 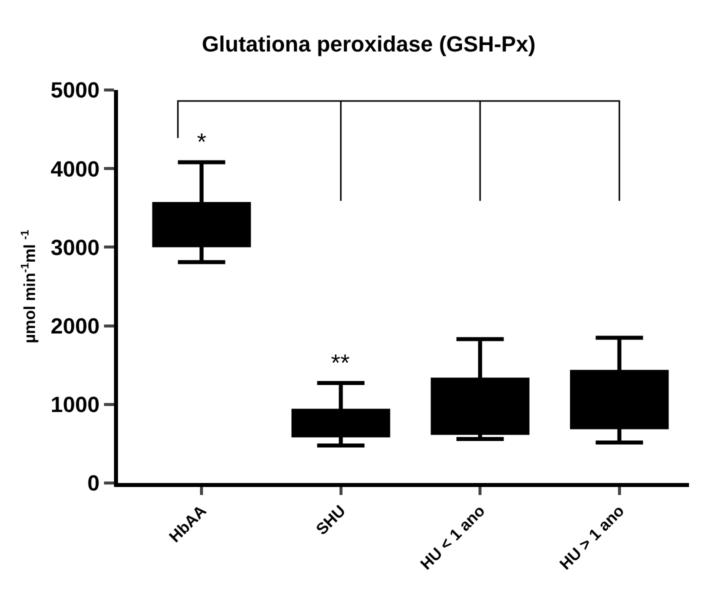 What do you see at coordinates (340, 363) in the screenshot?
I see `annotation: **` at bounding box center [340, 363].